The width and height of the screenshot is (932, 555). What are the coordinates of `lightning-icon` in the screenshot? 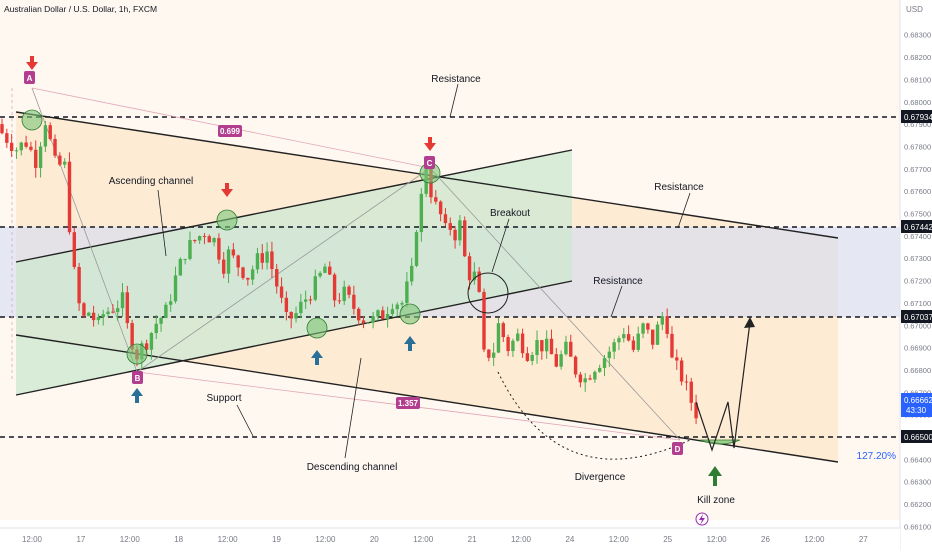 It's located at (702, 519).